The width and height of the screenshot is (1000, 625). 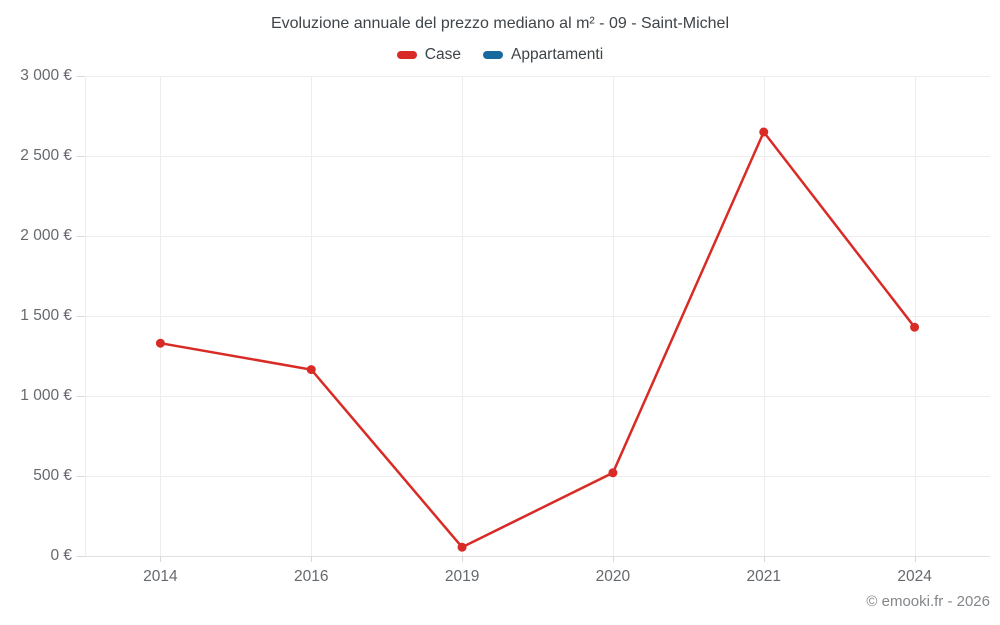 I want to click on data-point-case-2016, so click(x=311, y=370).